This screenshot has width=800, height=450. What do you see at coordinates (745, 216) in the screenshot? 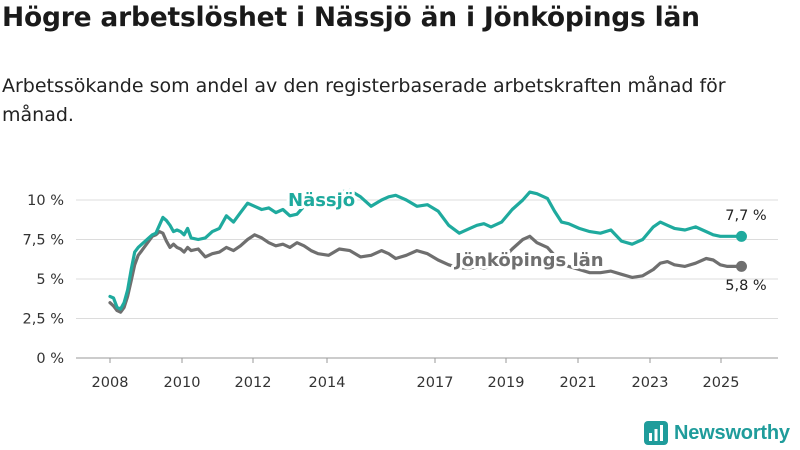
I see `nassjo-end-value: 7,7 %` at bounding box center [745, 216].